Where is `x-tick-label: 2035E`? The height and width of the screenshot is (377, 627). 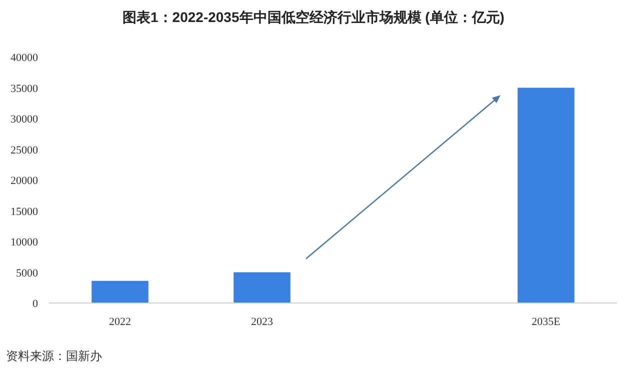
x-tick-label: 2035E is located at coordinates (546, 322).